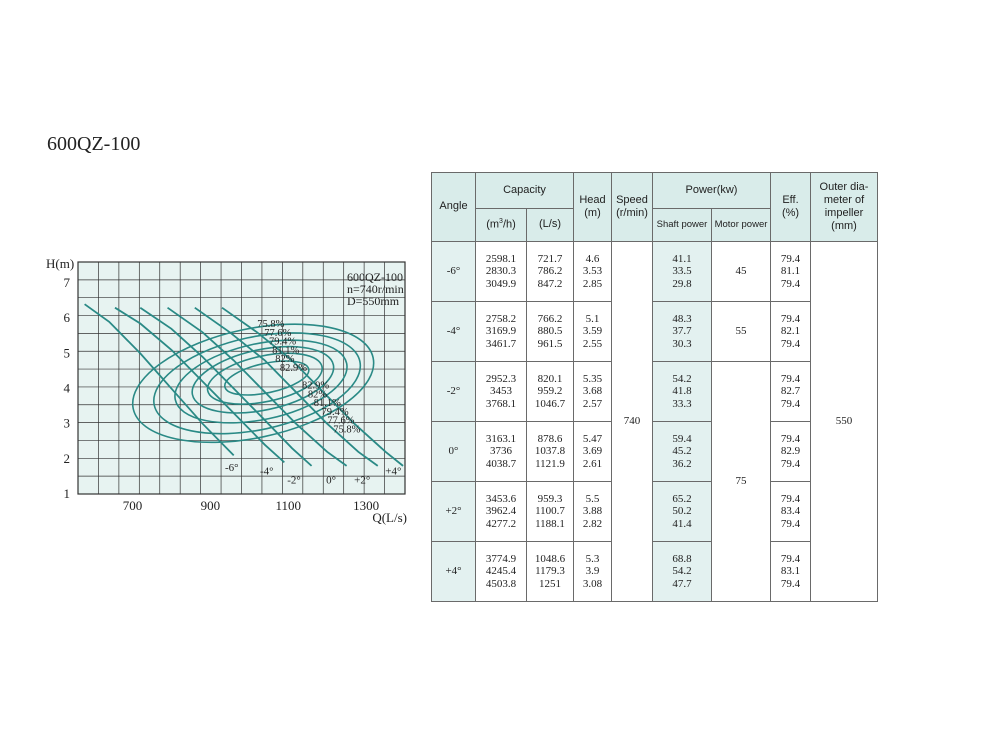  I want to click on header-outer-diameter: Outer dia- meter of impeller (mm), so click(844, 207).